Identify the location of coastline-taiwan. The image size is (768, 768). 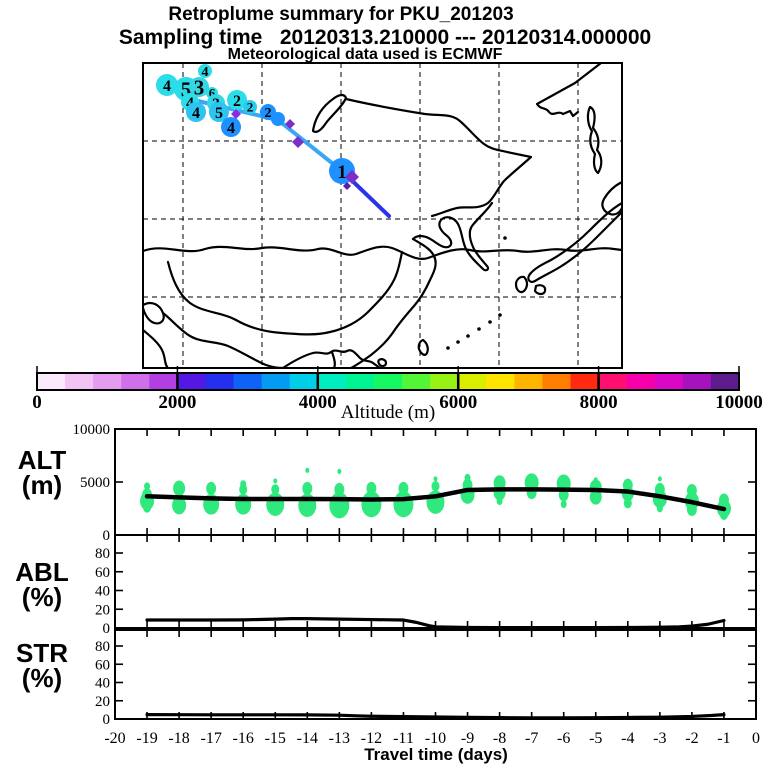
(423, 347).